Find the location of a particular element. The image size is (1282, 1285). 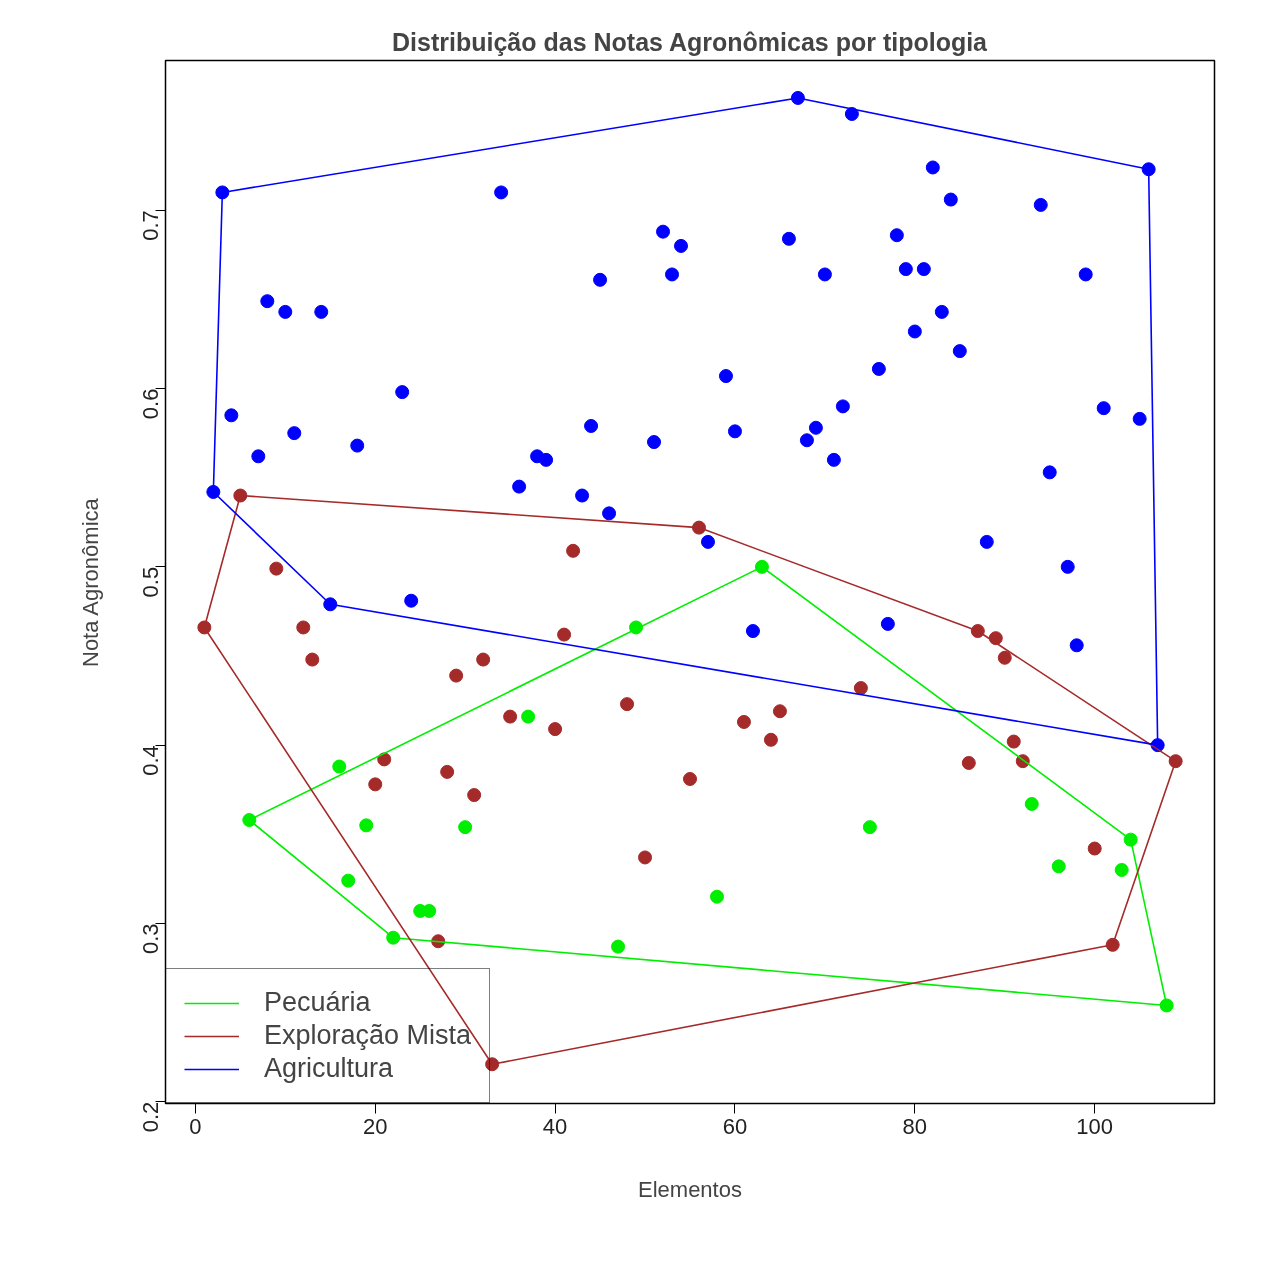

y-tick-label: 0.7 is located at coordinates (150, 225).